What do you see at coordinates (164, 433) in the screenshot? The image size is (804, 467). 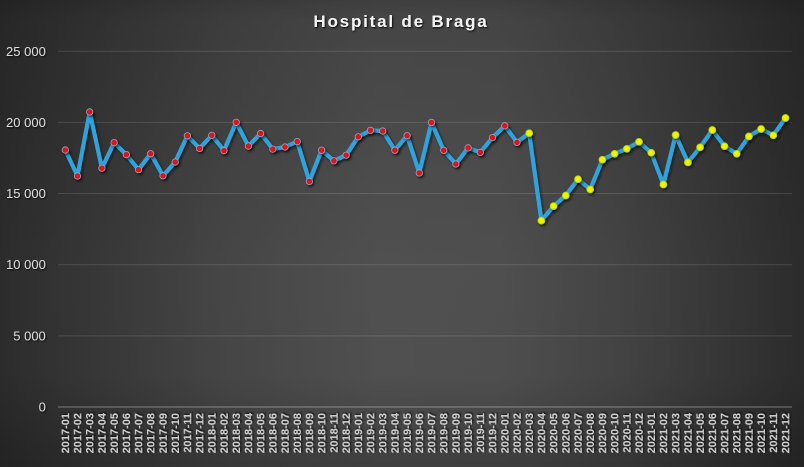 I see `svg-text: 2017-09` at bounding box center [164, 433].